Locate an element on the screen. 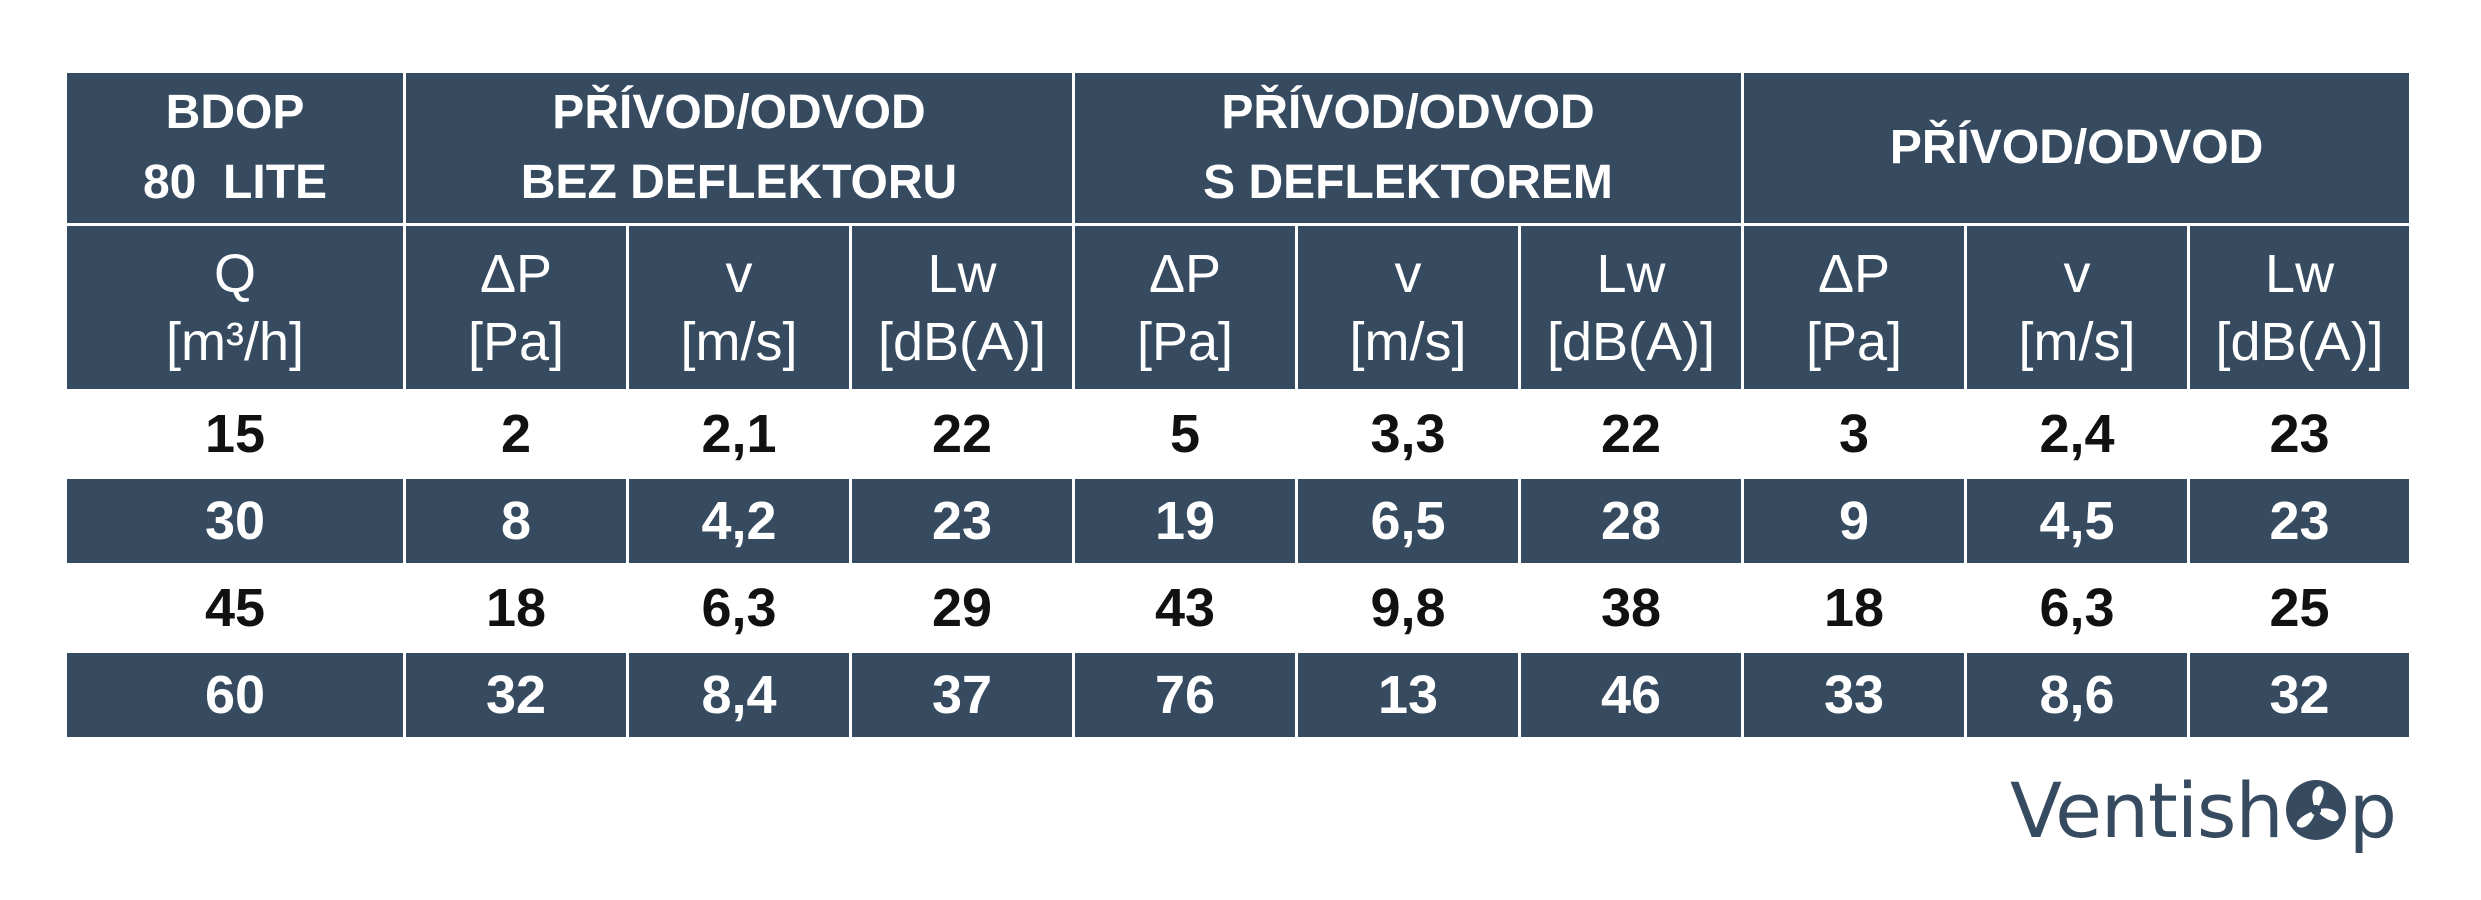 The height and width of the screenshot is (900, 2481). ventishop-logo: Ventish p is located at coordinates (2210, 810).